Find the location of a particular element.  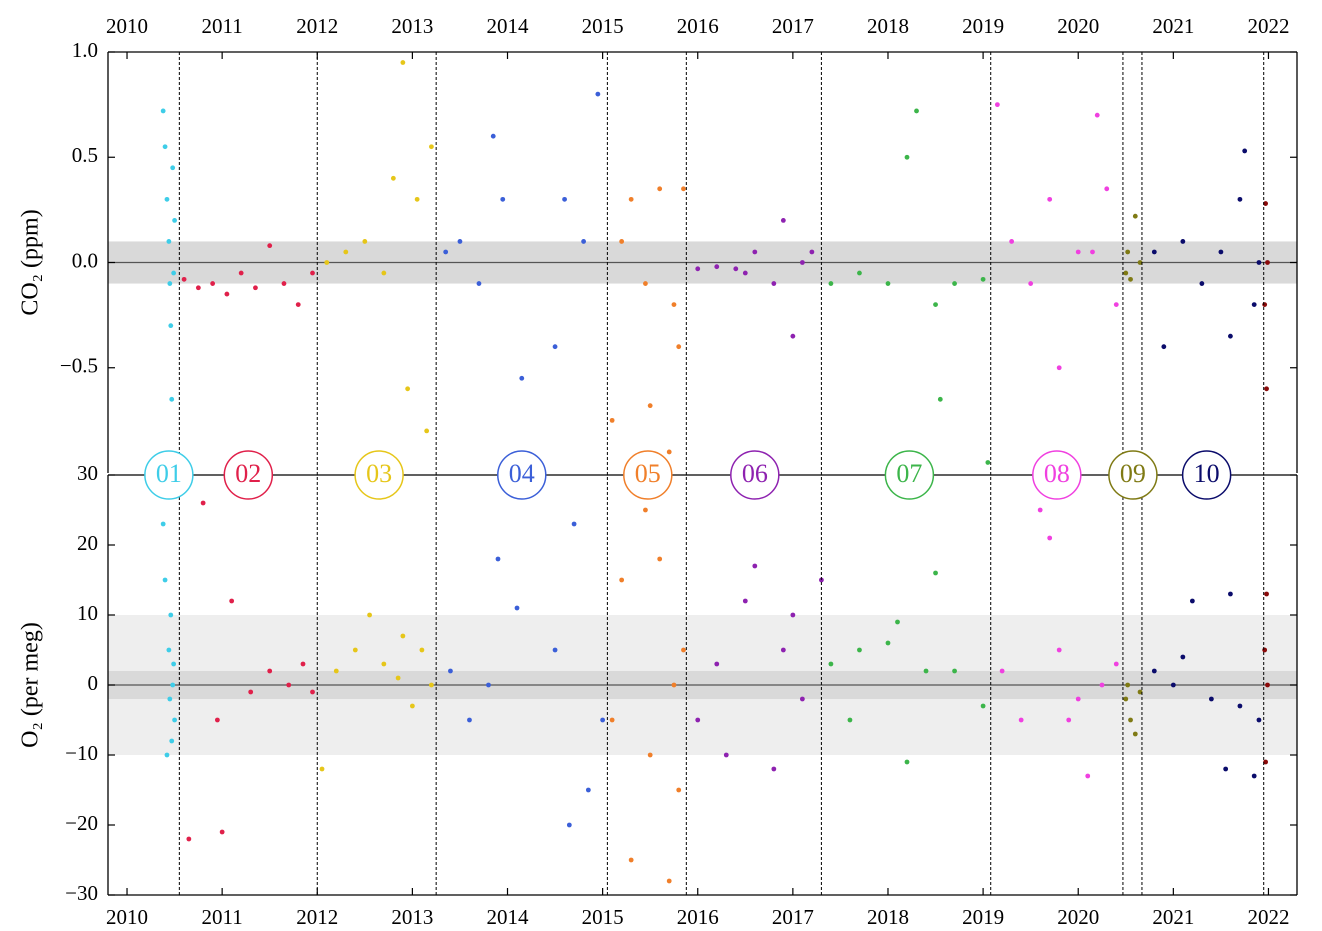

segment-label: 02 is located at coordinates (248, 473).